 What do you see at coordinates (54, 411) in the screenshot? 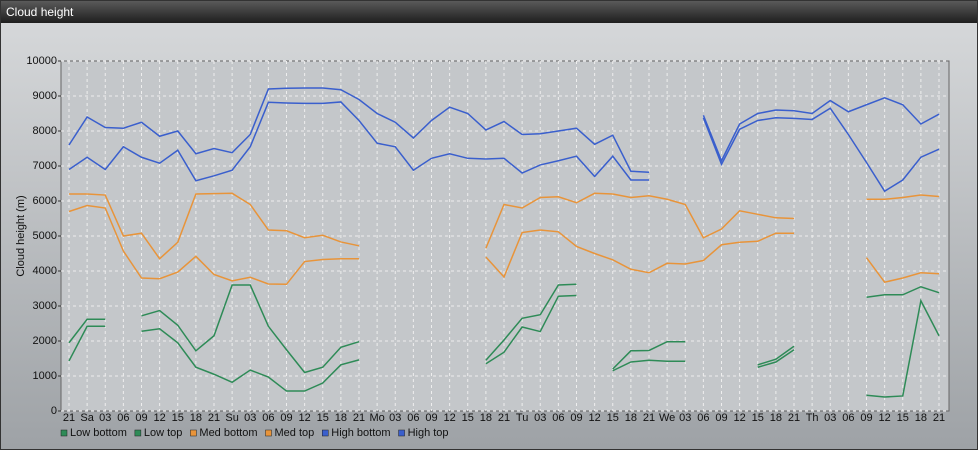
I see `y-tick-label: 0` at bounding box center [54, 411].